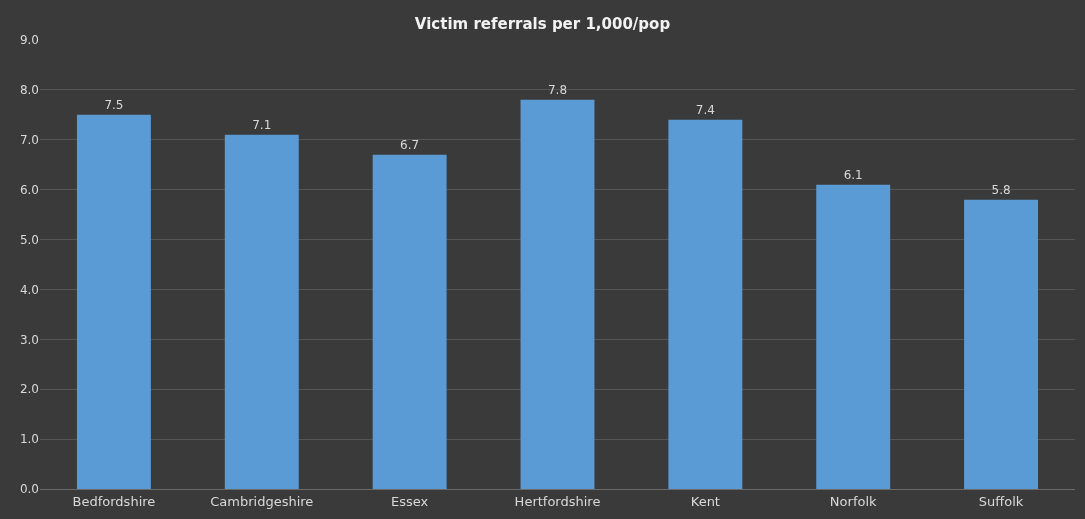  What do you see at coordinates (1001, 501) in the screenshot?
I see `x-tick-label: Suffolk` at bounding box center [1001, 501].